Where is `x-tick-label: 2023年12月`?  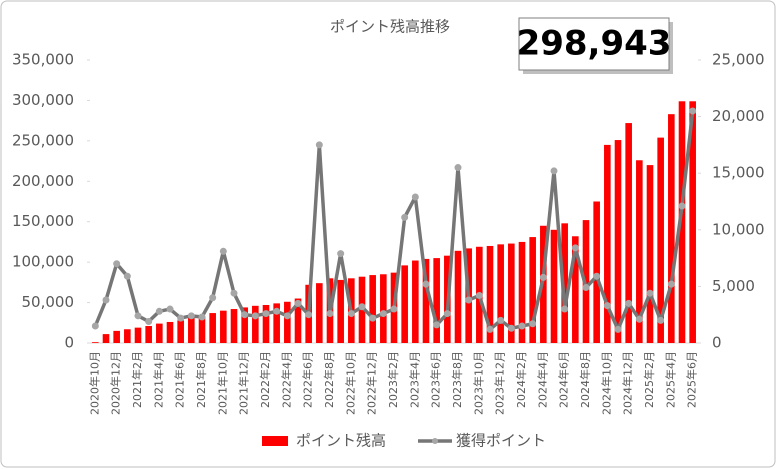 x-tick-label: 2023年12月 is located at coordinates (500, 383).